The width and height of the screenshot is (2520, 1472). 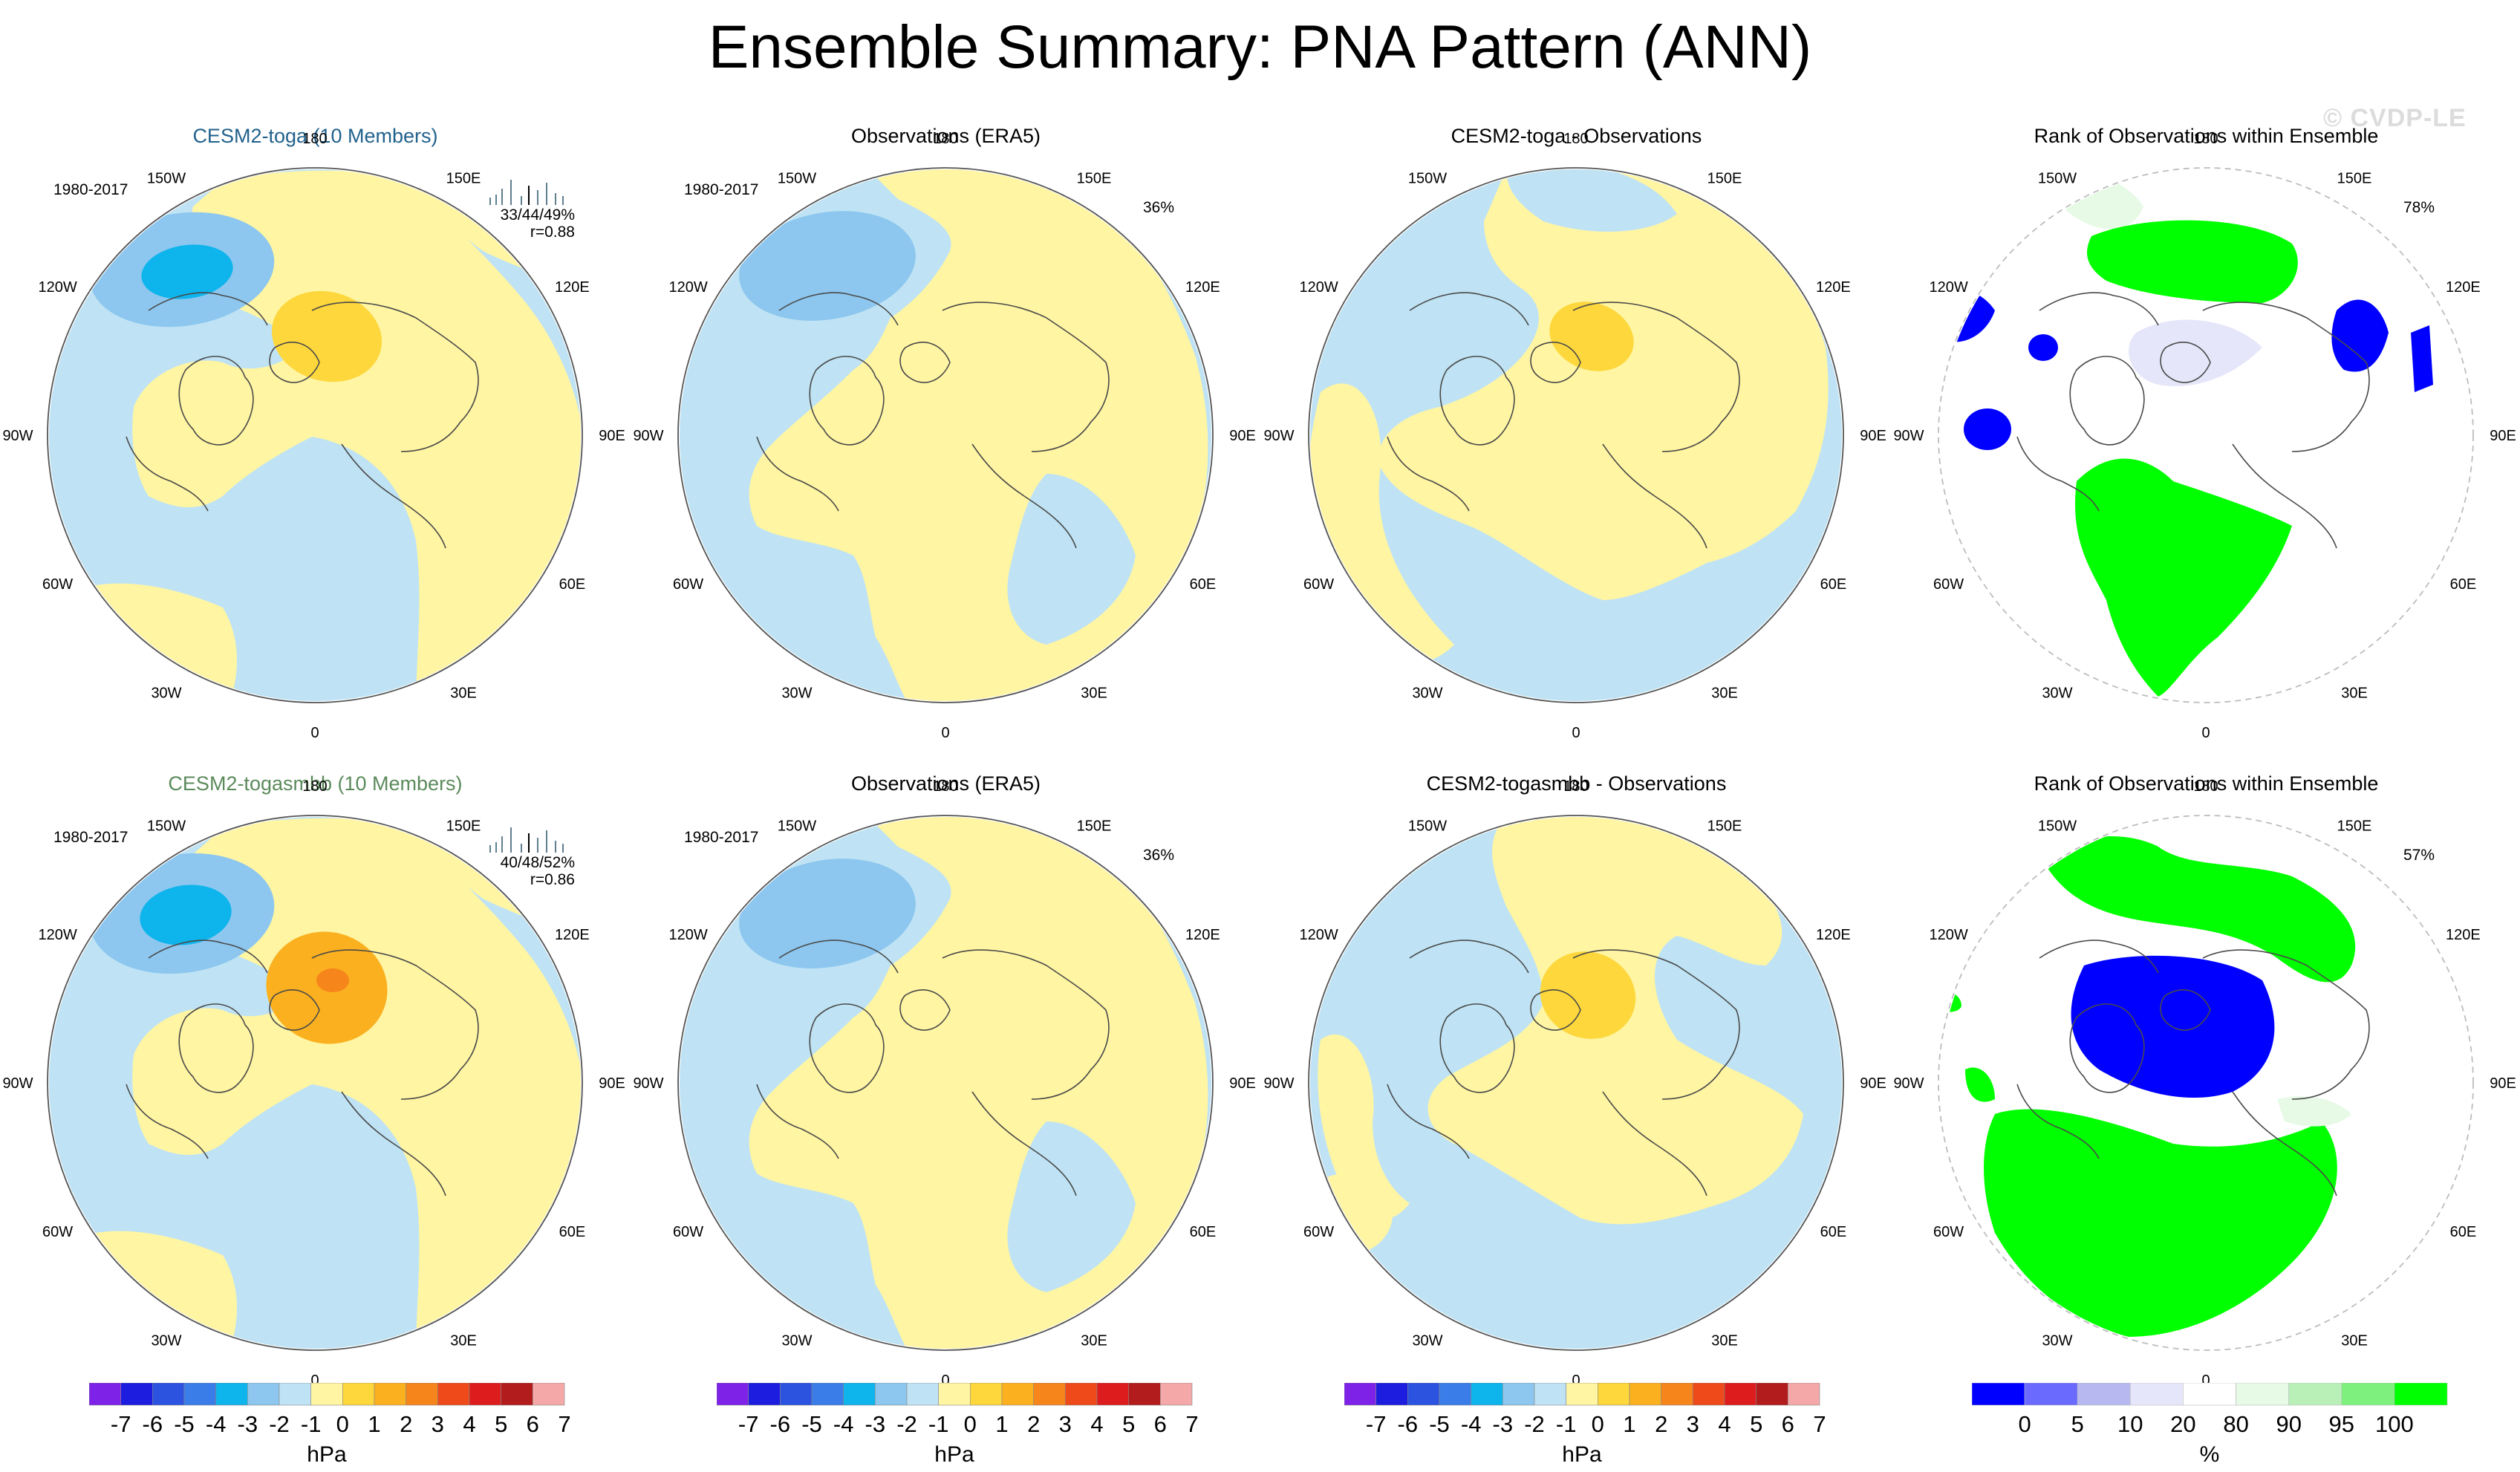 What do you see at coordinates (2210, 1410) in the screenshot?
I see `colorbar-graphic: 0 5 10 20 80 90 95 100` at bounding box center [2210, 1410].